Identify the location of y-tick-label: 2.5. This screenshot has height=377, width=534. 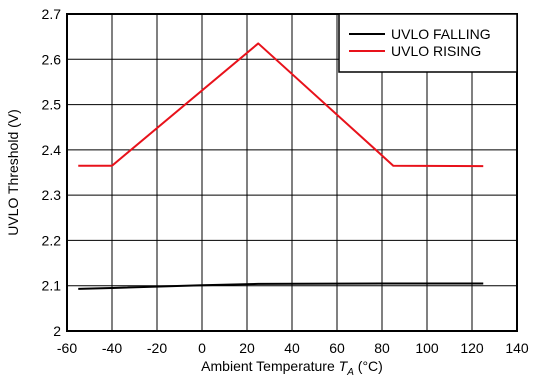
(52, 105).